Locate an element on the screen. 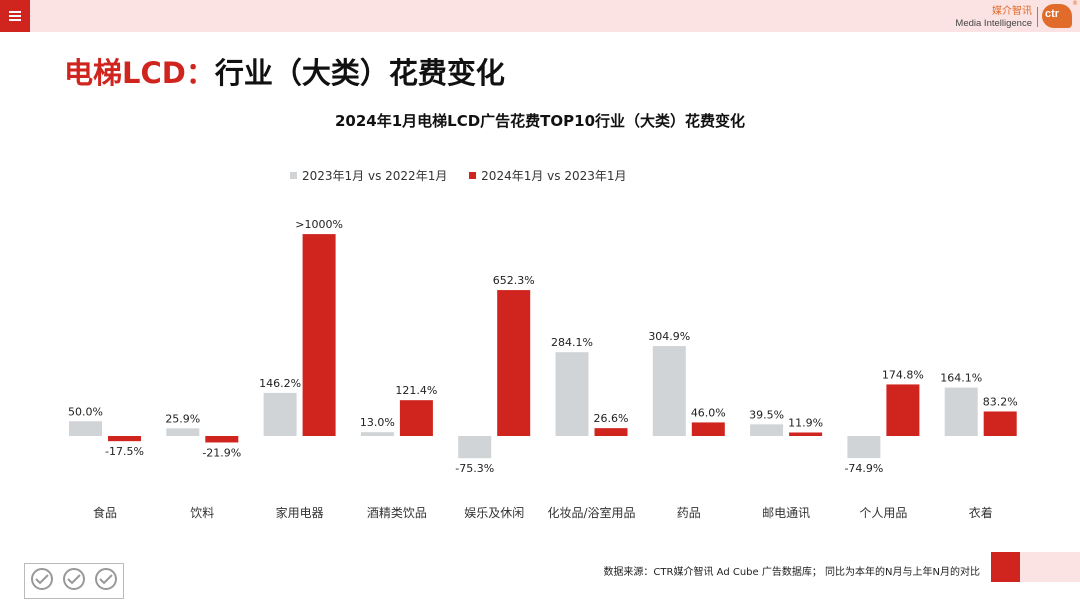 Image resolution: width=1080 pixels, height=608 pixels. sgs-badges is located at coordinates (74, 581).